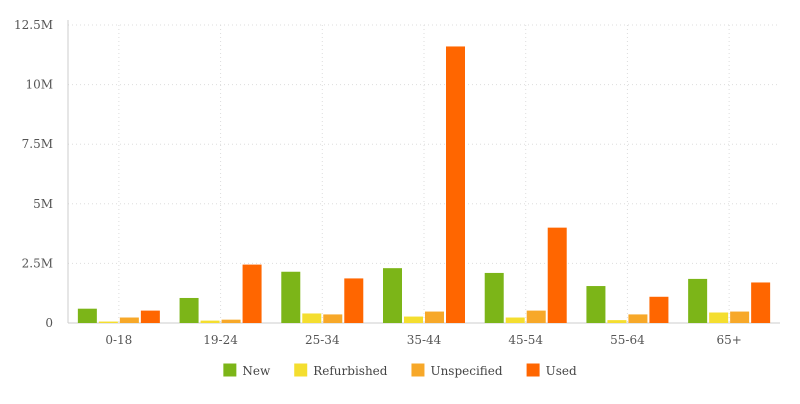 Image resolution: width=800 pixels, height=404 pixels. I want to click on bar-new-65+, so click(698, 300).